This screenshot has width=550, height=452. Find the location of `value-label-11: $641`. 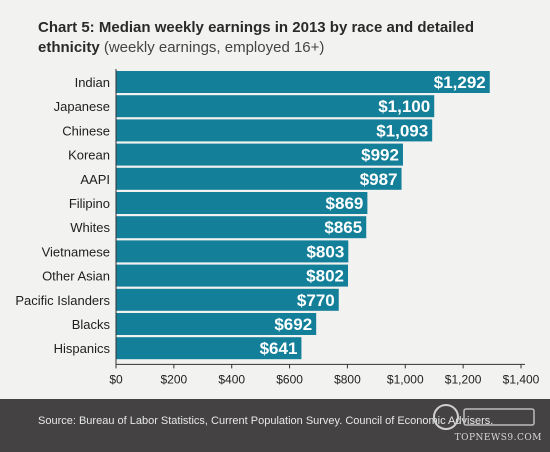

value-label-11: $641 is located at coordinates (279, 348).